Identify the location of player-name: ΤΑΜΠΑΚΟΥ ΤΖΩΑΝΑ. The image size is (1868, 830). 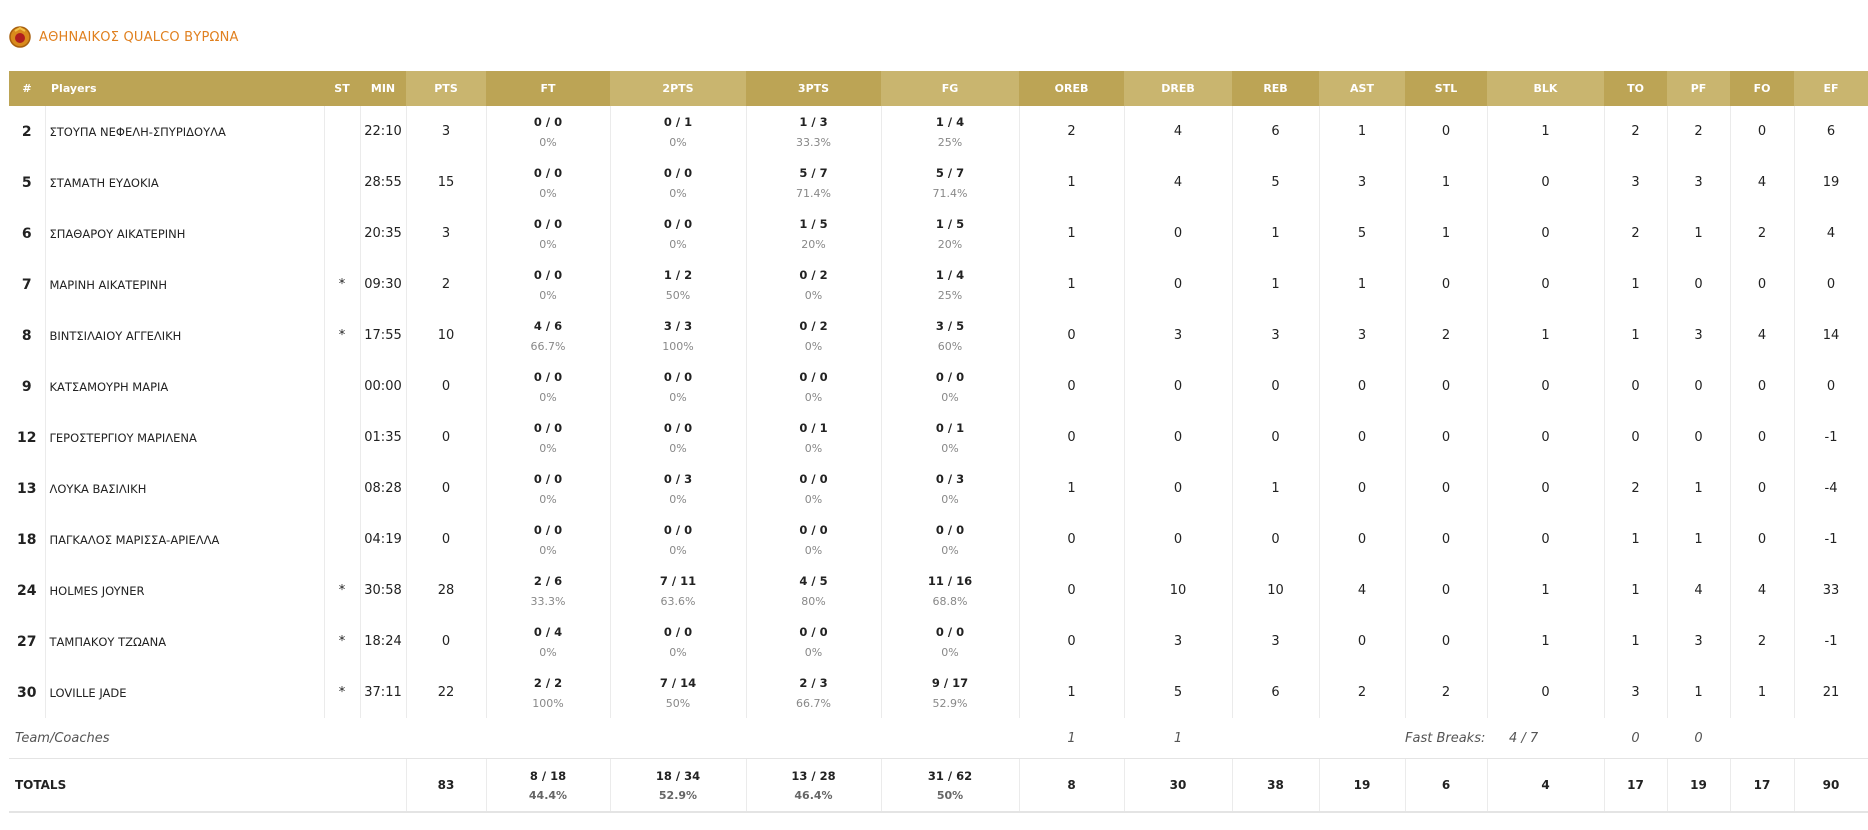
(185, 641).